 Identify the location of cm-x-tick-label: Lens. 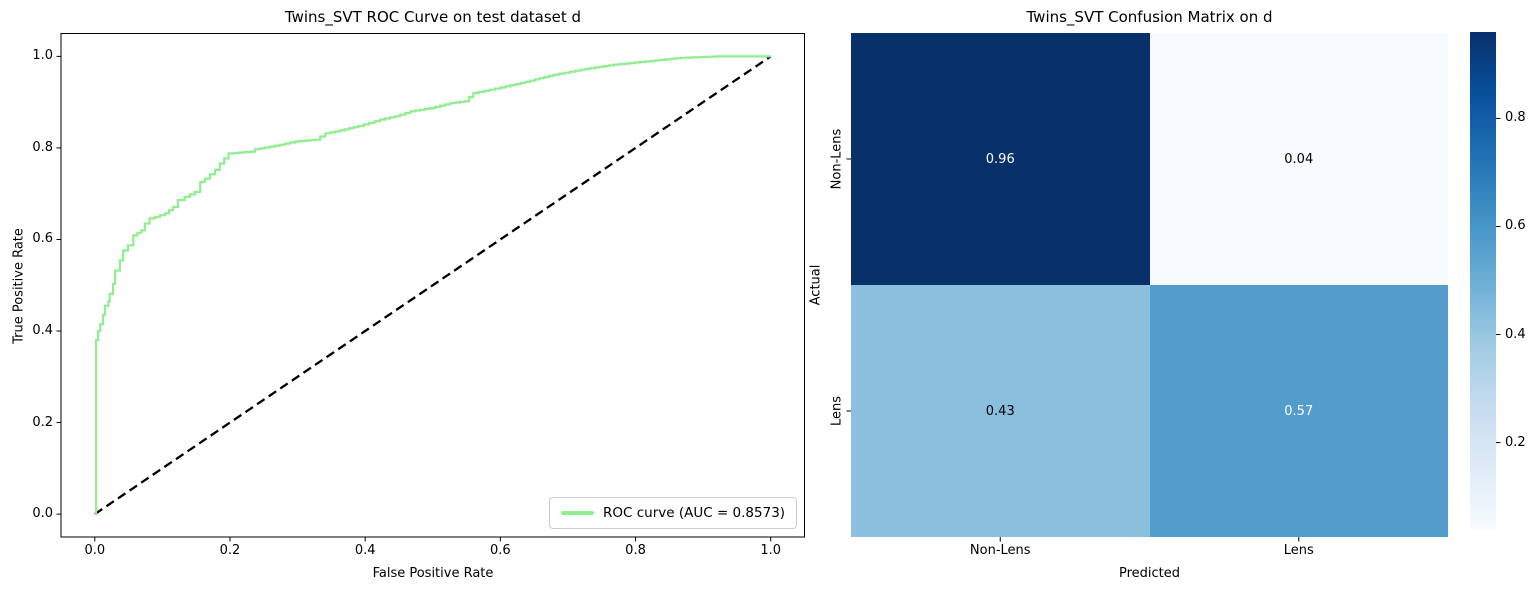
(1298, 550).